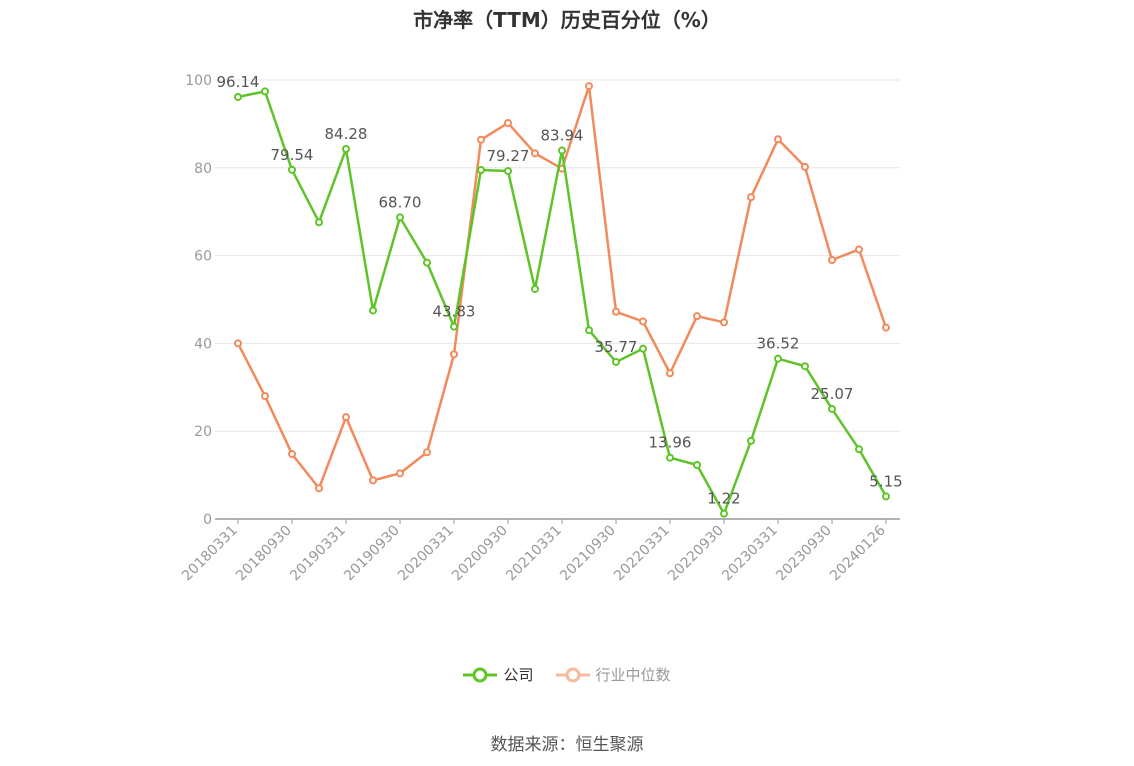 The width and height of the screenshot is (1134, 766). Describe the element at coordinates (633, 675) in the screenshot. I see `legend-industry-label: 行业中位数` at that location.